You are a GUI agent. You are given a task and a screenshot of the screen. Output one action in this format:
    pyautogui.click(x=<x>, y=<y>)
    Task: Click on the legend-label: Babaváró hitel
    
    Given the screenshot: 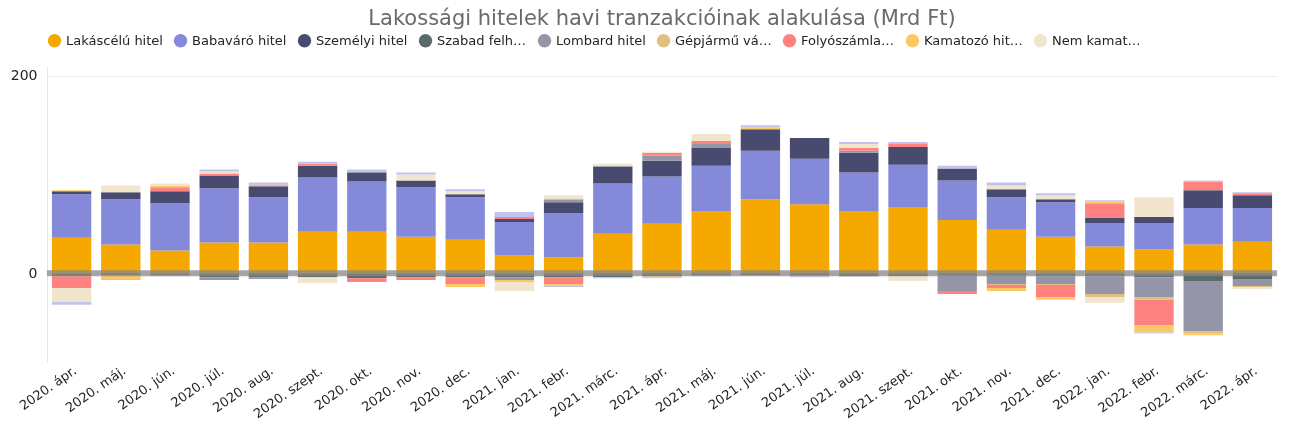 What is the action you would take?
    pyautogui.click(x=239, y=40)
    